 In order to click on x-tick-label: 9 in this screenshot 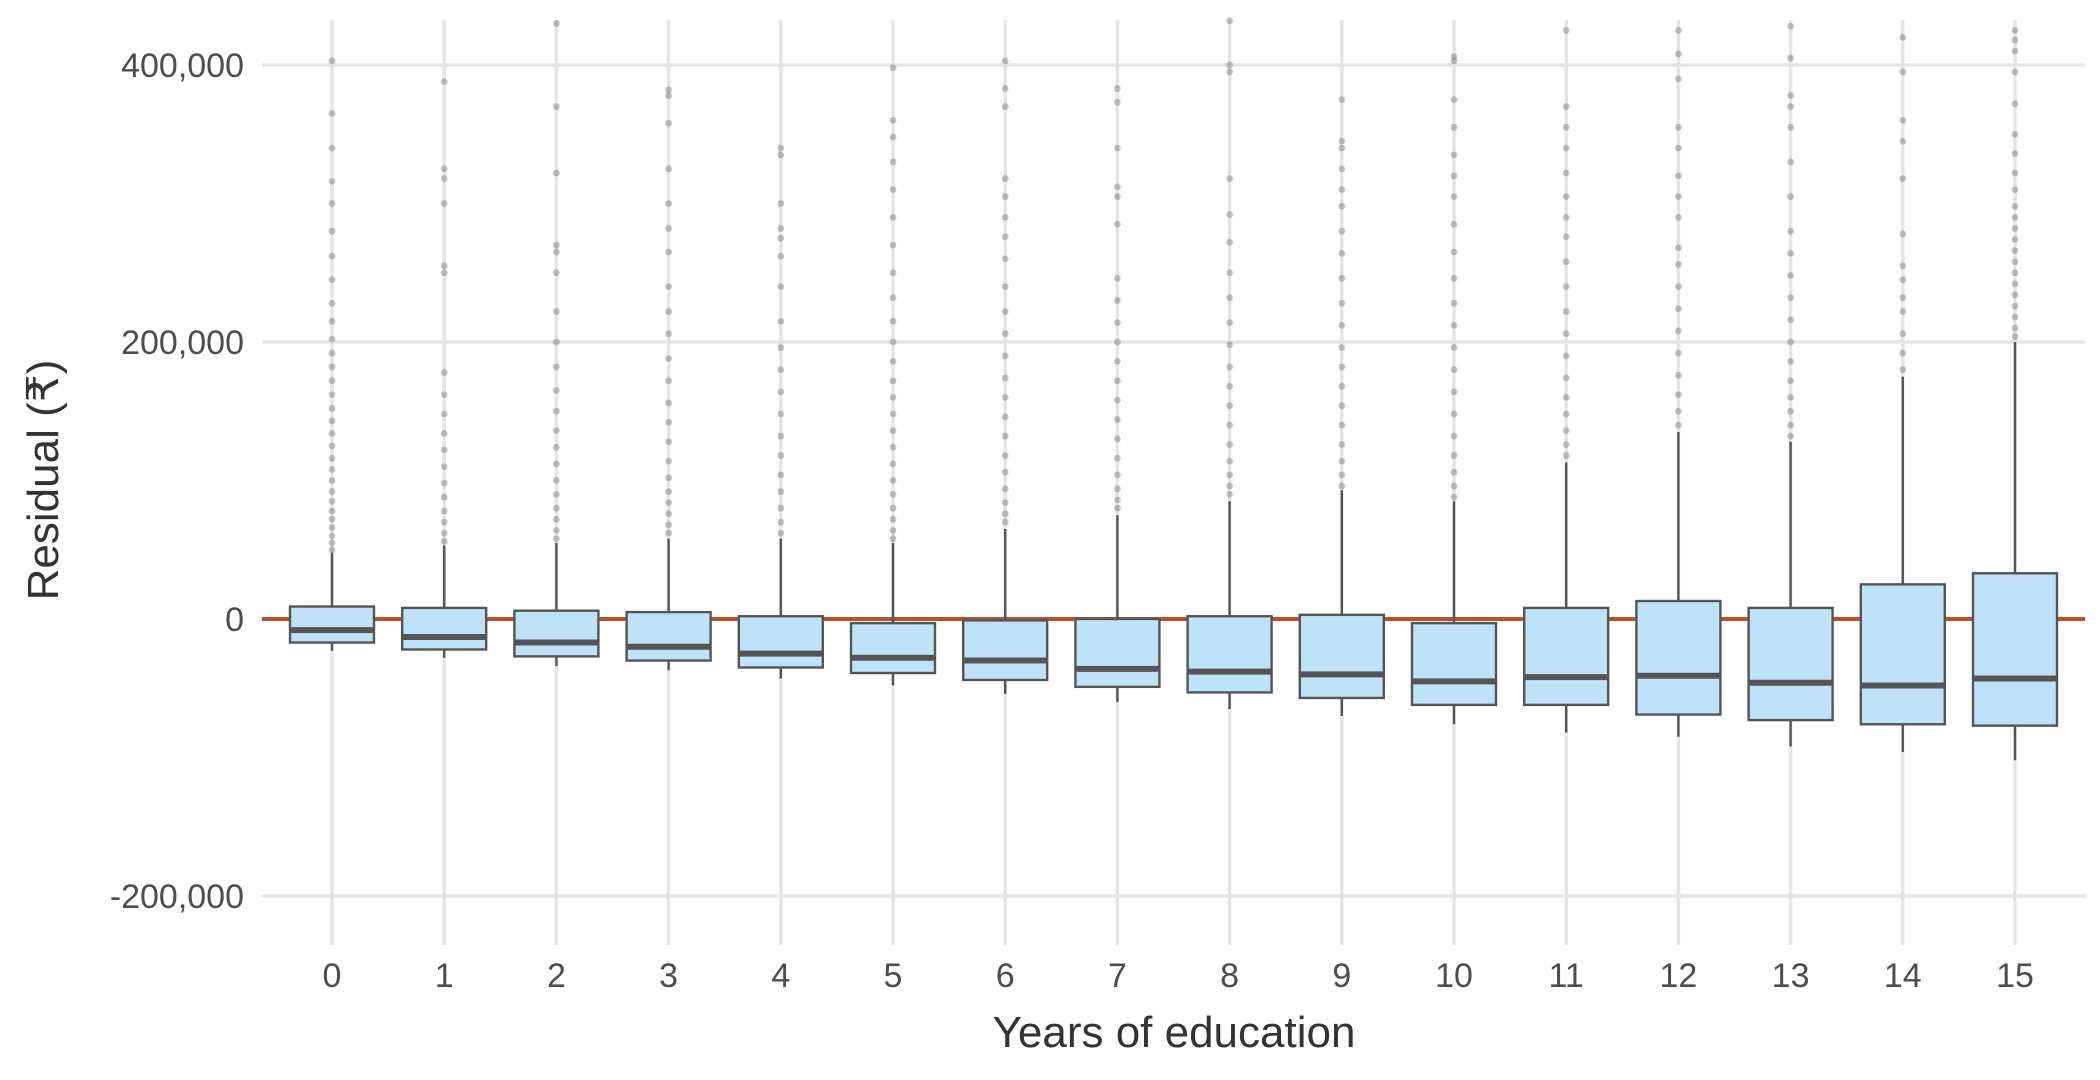, I will do `click(1341, 976)`.